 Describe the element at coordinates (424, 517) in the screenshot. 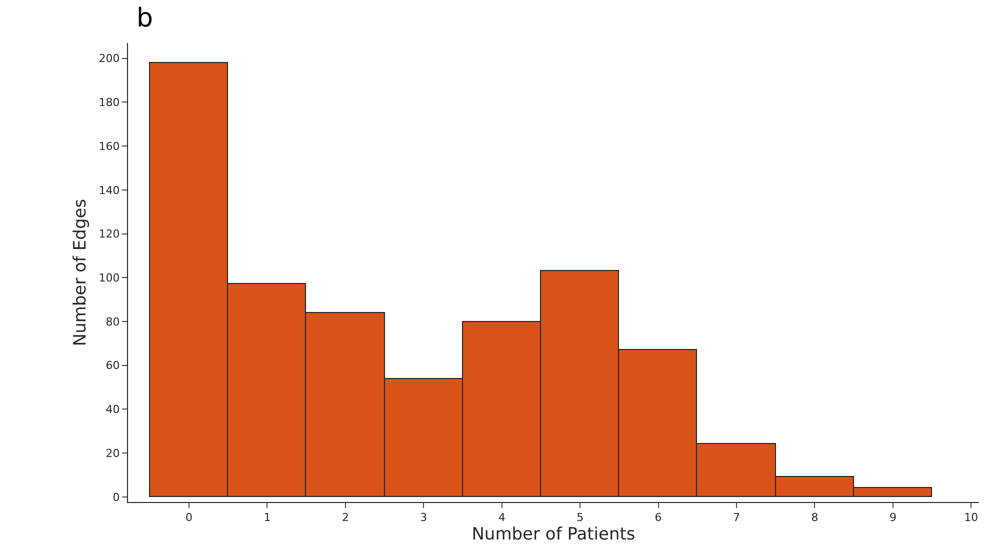

I see `x-tick-label: 3` at that location.